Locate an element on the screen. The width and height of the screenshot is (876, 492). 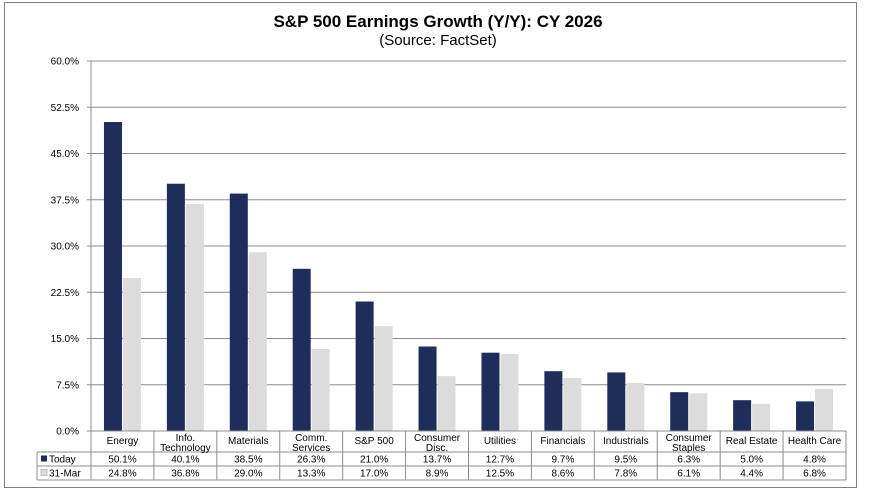
data-label: 9.7% is located at coordinates (562, 460).